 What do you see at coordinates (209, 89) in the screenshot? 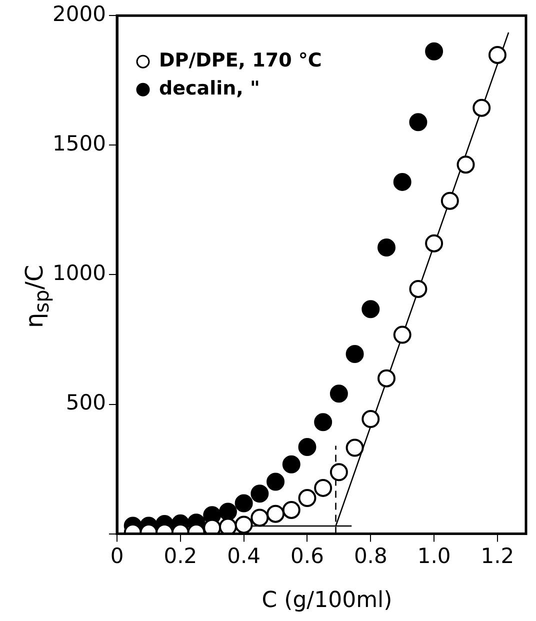
I see `legend-label: decalin, "` at bounding box center [209, 89].